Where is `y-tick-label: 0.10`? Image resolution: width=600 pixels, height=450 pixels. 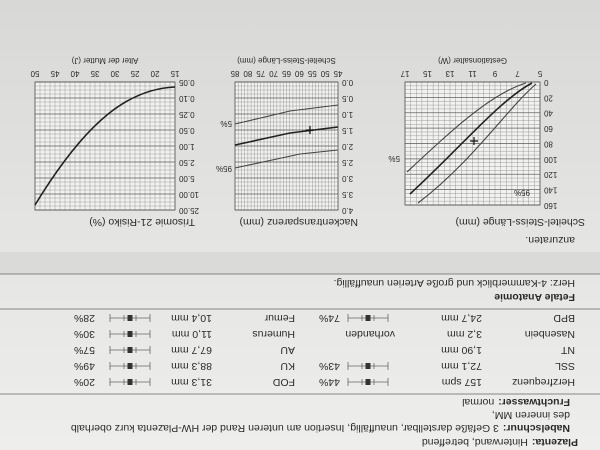
y-tick-label: 0.10 is located at coordinates (186, 98).